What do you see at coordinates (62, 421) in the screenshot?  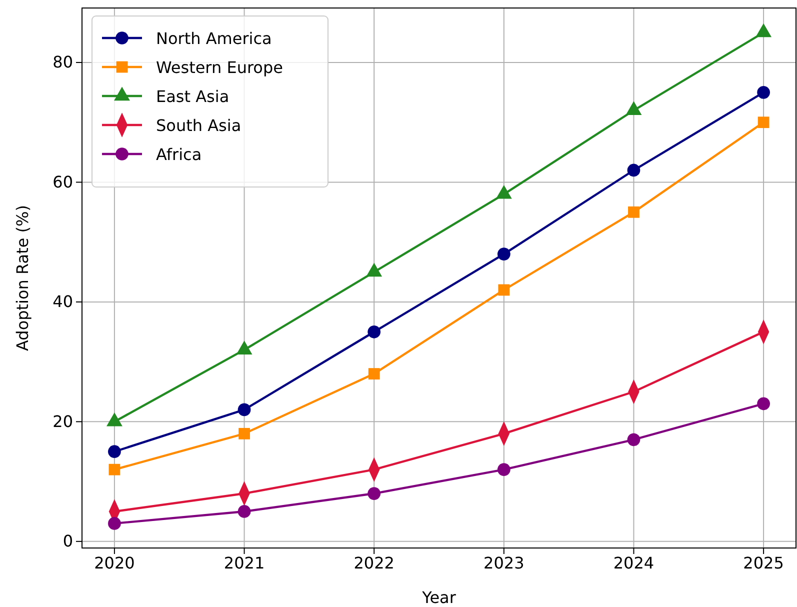 I see `y-tick-label: 20` at bounding box center [62, 421].